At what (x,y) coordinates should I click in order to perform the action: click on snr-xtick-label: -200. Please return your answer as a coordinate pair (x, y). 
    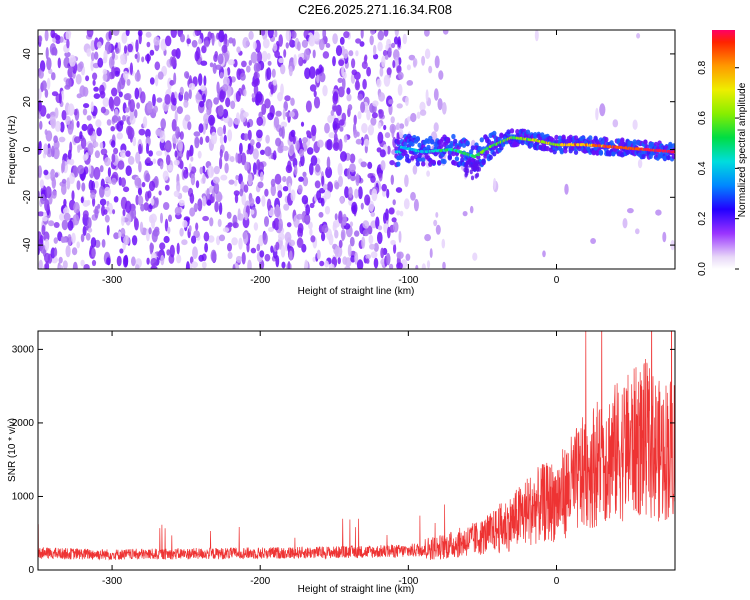
    Looking at the image, I should click on (260, 581).